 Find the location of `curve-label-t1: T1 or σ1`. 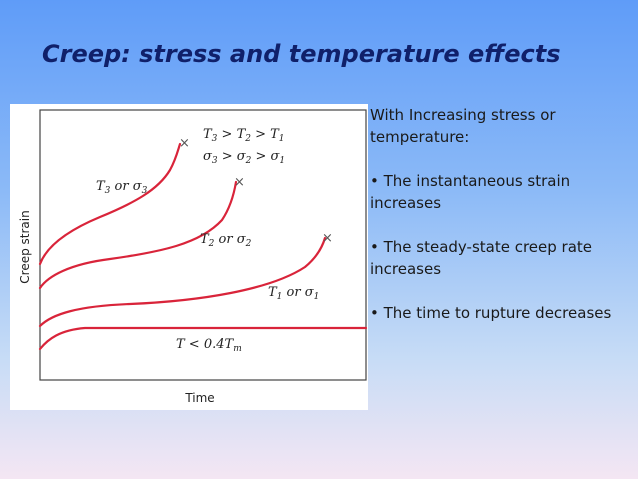

curve-label-t1: T1 or σ1 is located at coordinates (293, 293).